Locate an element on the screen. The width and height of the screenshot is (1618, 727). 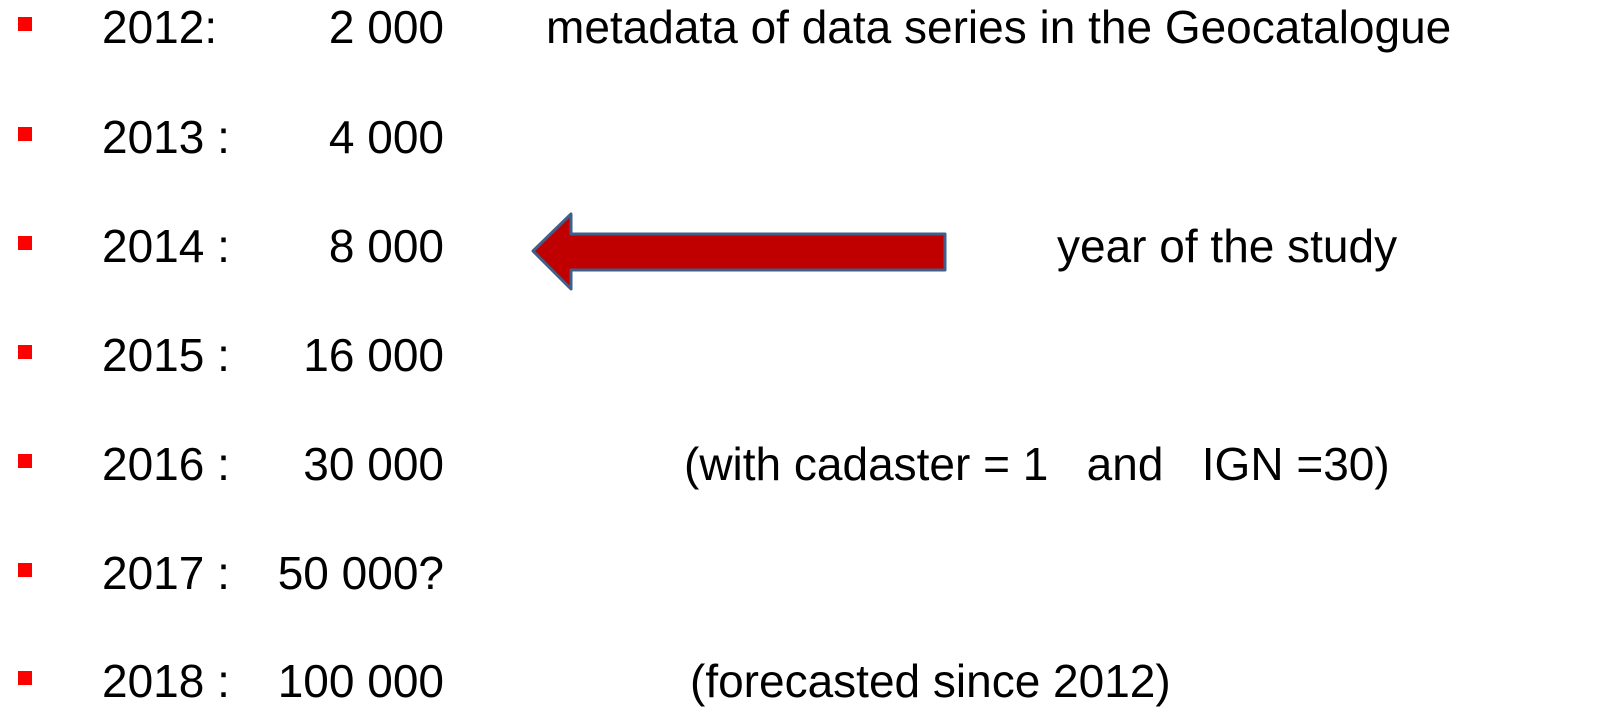
year: 2013 : is located at coordinates (166, 137).